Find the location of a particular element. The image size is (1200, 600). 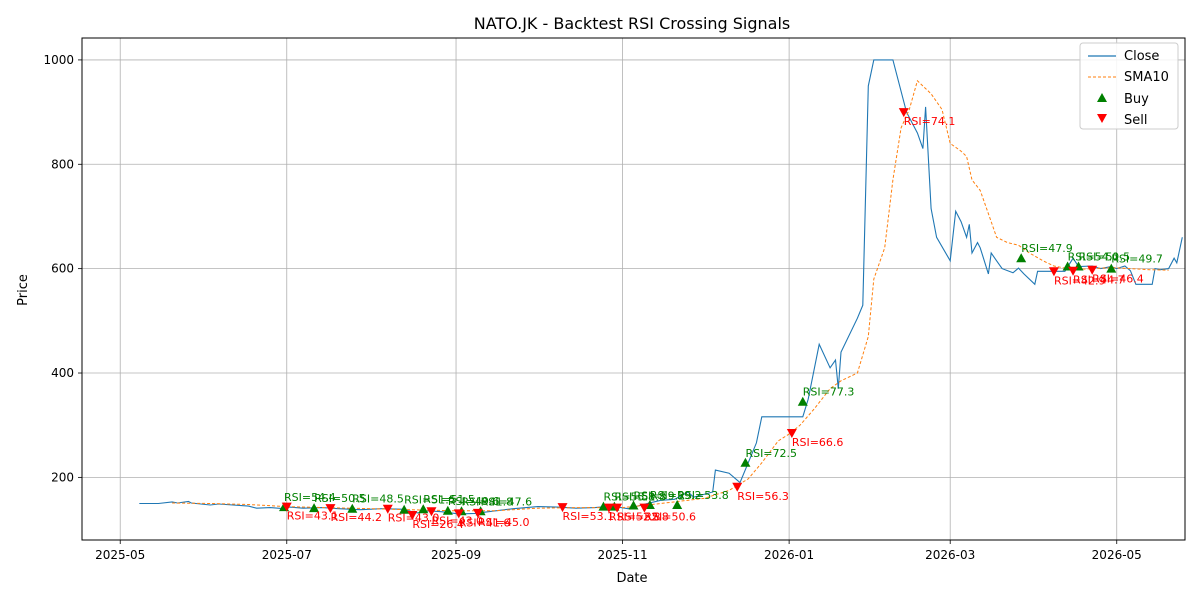

sell-annotation: RSI=43.1 is located at coordinates (313, 516).